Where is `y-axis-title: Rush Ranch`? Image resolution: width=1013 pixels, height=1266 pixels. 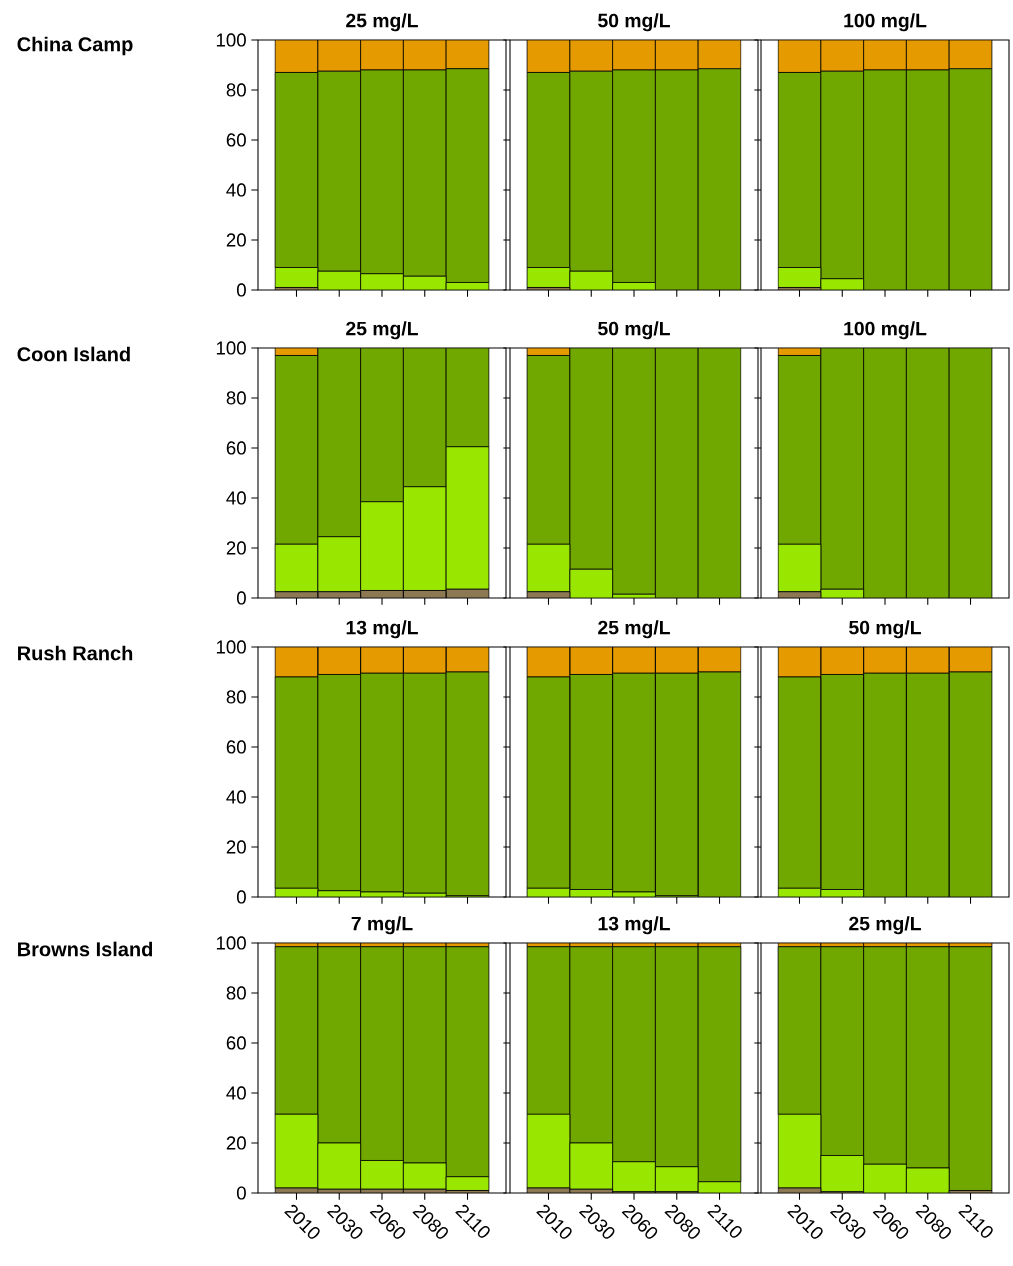
y-axis-title: Rush Ranch is located at coordinates (75, 653).